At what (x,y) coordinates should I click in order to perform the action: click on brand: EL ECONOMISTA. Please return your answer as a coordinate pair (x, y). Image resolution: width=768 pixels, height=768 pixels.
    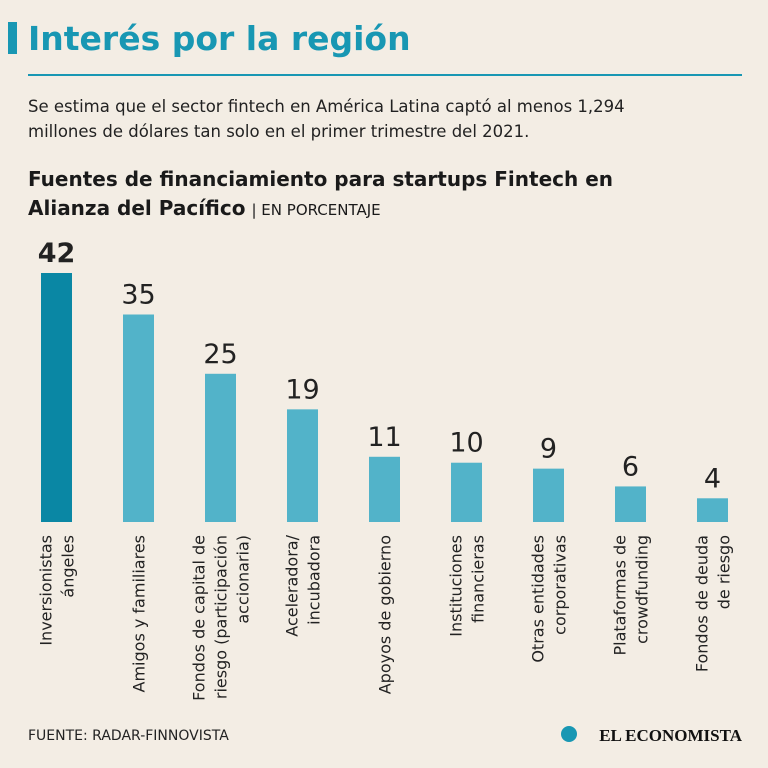
    Looking at the image, I should click on (671, 735).